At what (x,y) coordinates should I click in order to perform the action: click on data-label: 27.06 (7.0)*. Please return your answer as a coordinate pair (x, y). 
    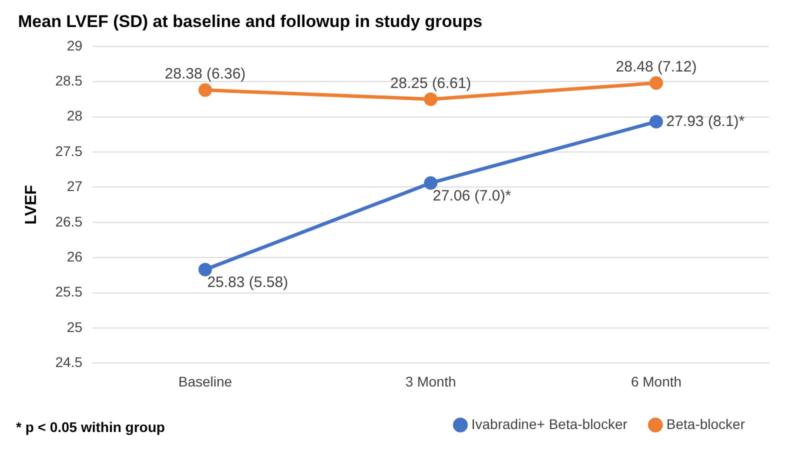
    Looking at the image, I should click on (472, 196).